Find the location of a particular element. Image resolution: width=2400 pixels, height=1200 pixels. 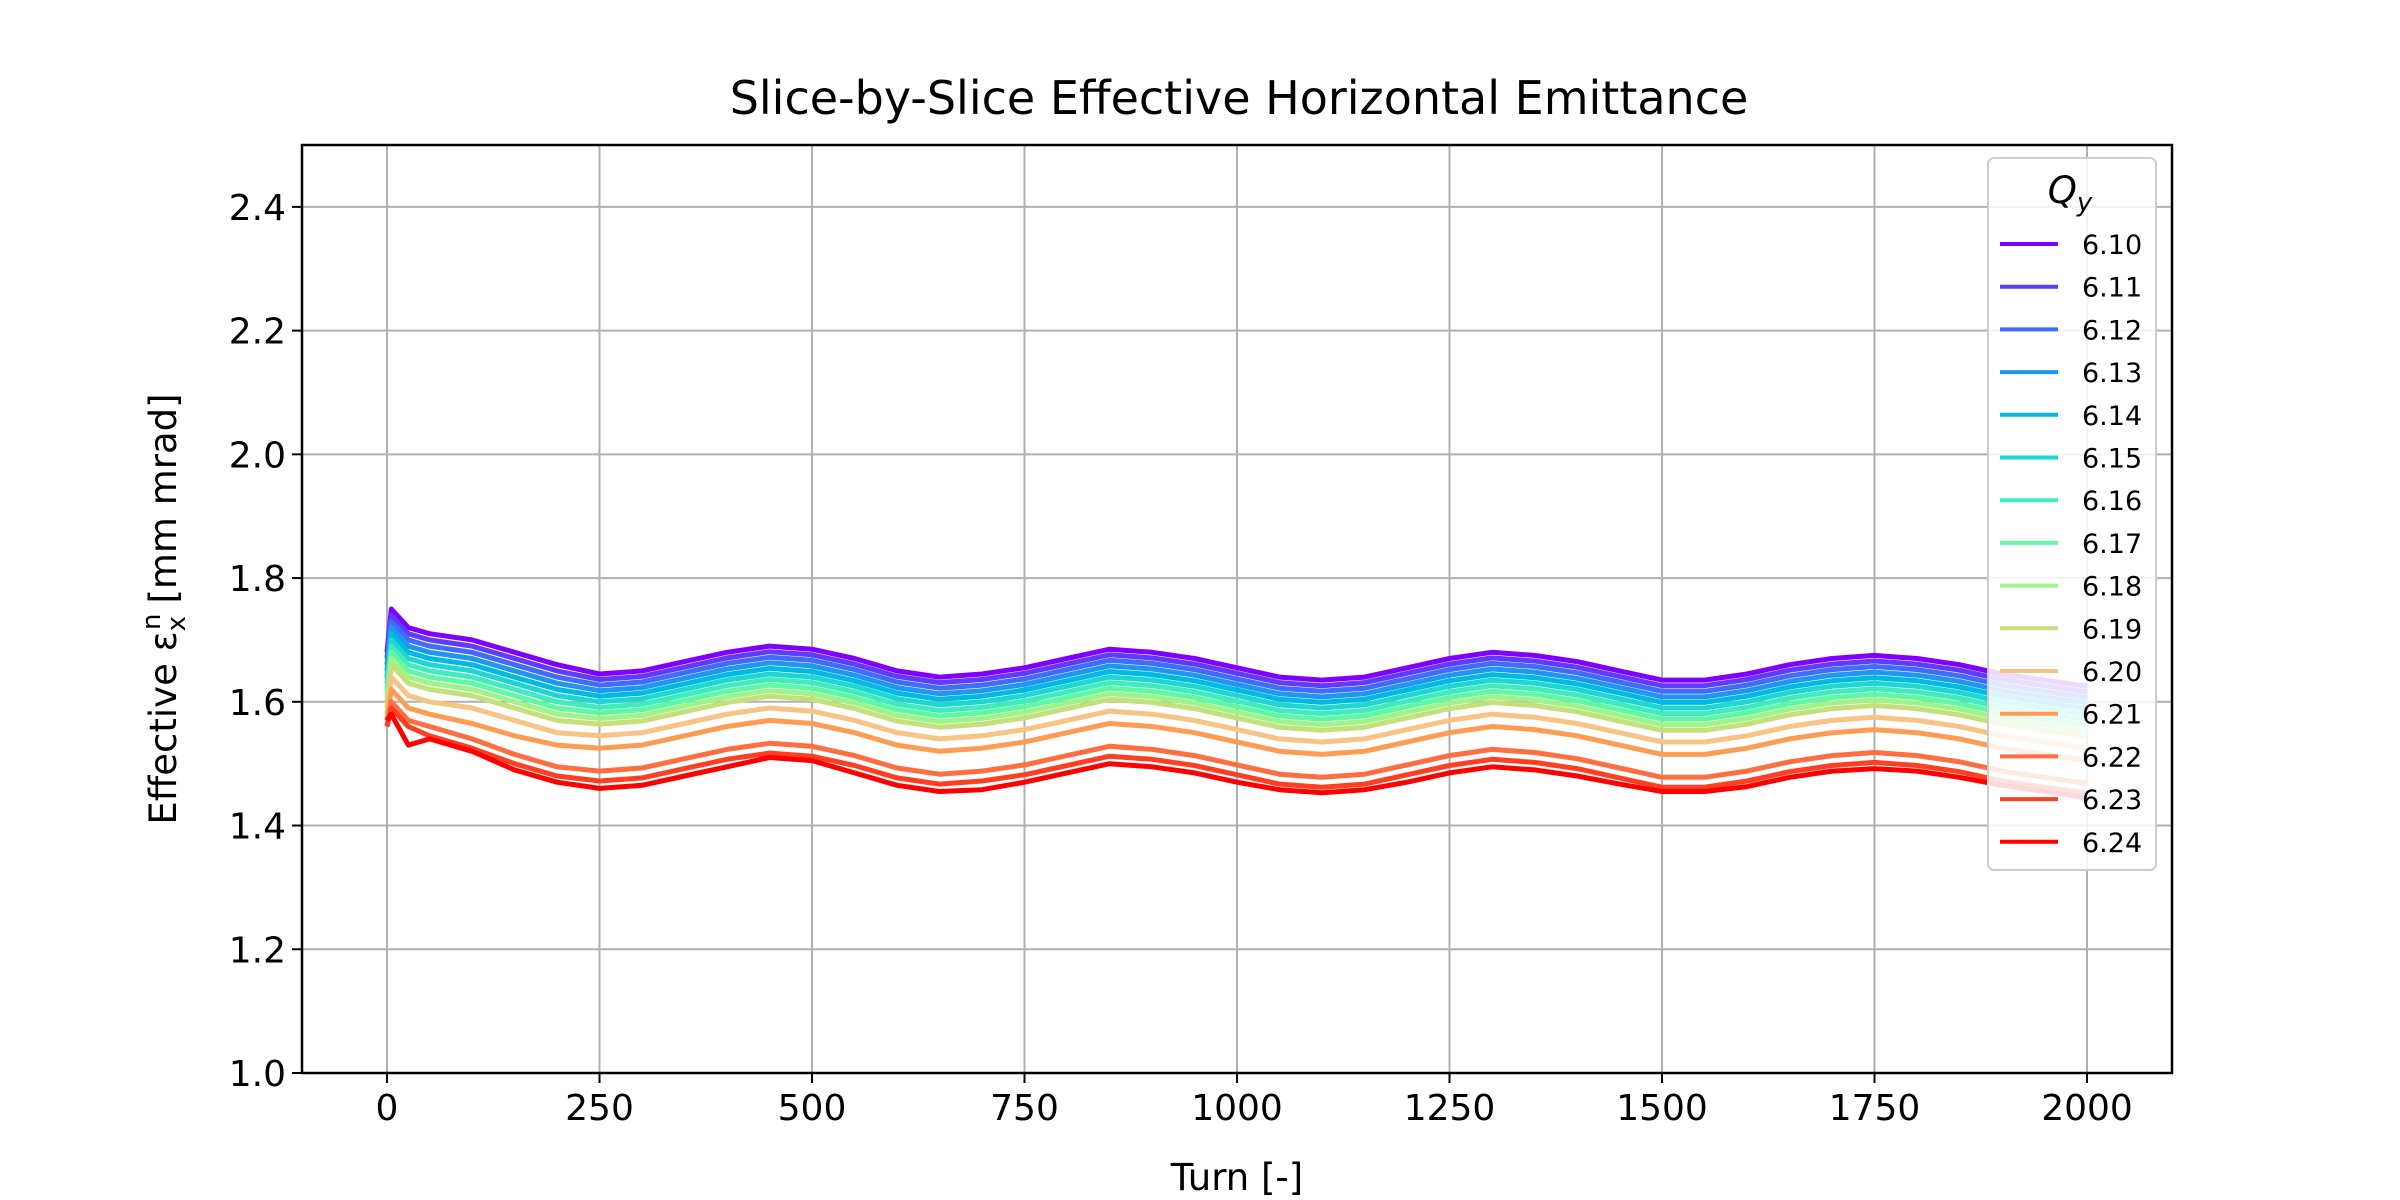

y-axis-label-sup: n is located at coordinates (152, 622).